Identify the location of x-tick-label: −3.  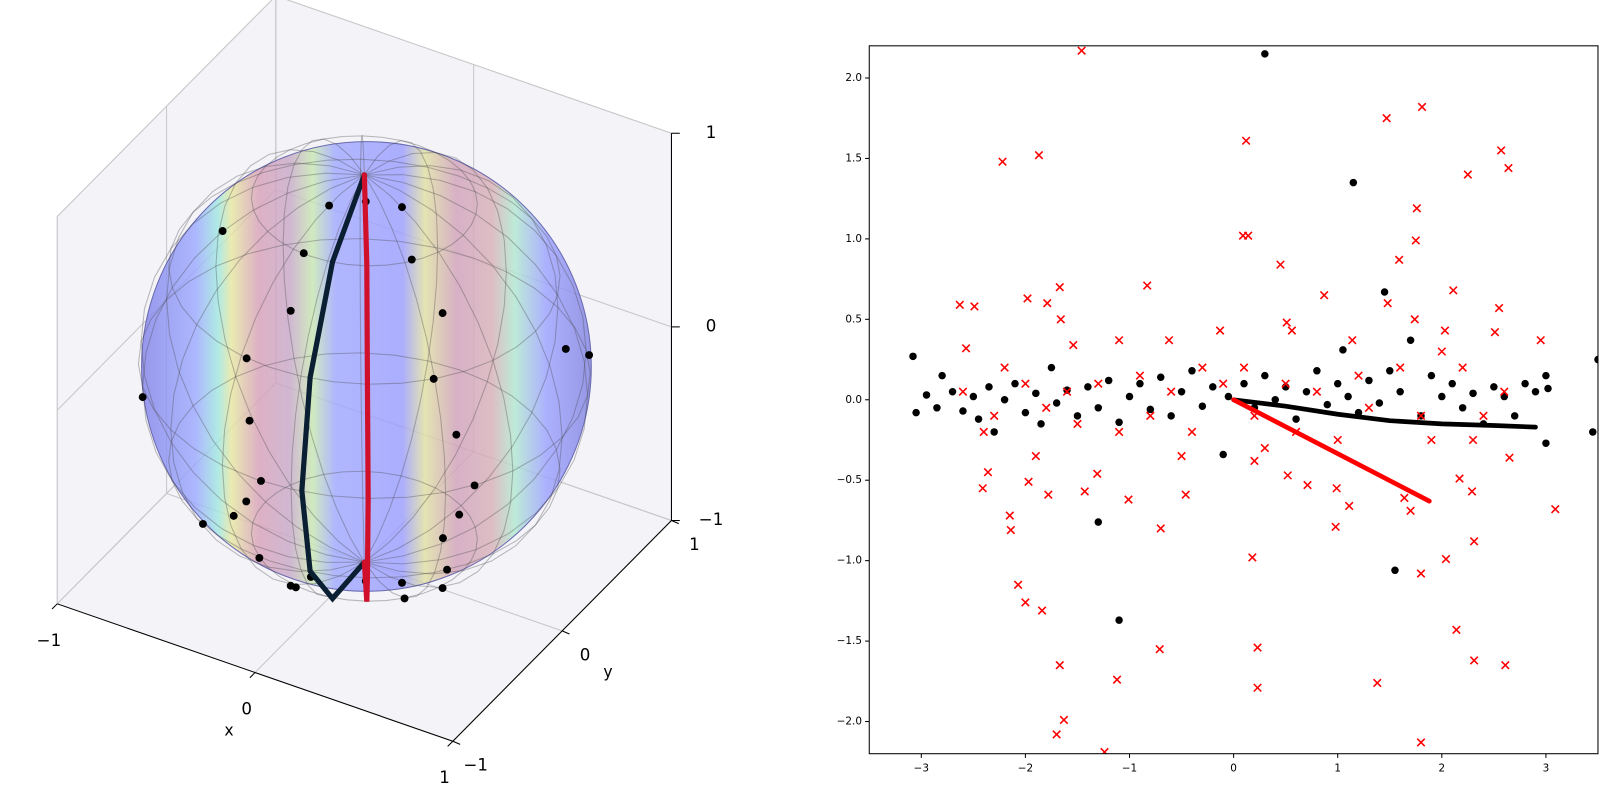
(921, 768).